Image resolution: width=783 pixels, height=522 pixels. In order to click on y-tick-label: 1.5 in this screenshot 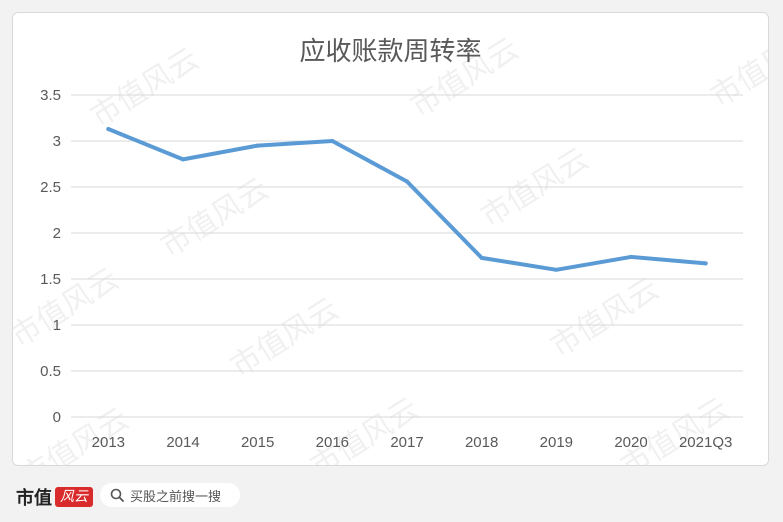, I will do `click(50, 279)`.